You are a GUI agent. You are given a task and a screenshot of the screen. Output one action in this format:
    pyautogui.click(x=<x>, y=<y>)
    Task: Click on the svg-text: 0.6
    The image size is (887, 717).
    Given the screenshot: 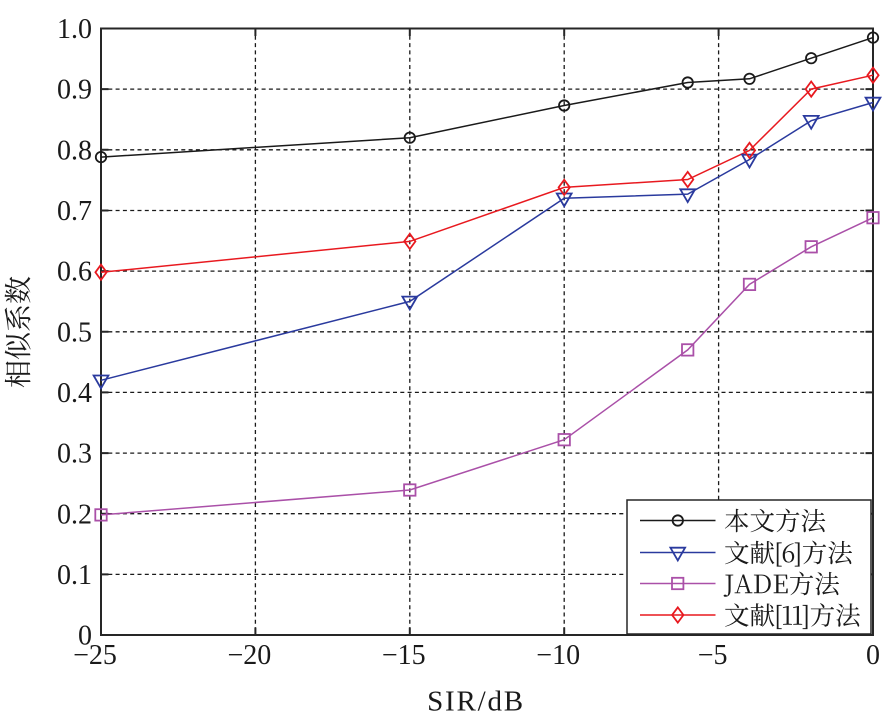 What is the action you would take?
    pyautogui.click(x=74, y=272)
    